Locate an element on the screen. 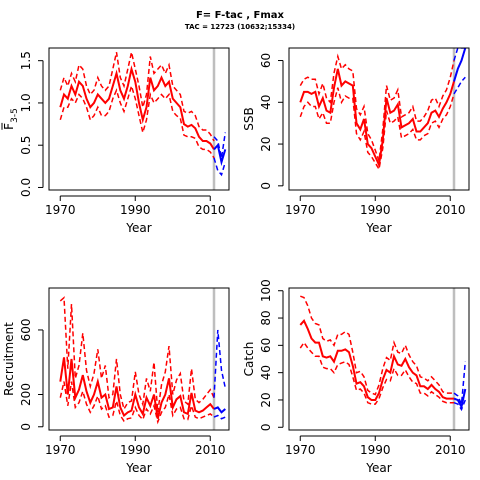 The height and width of the screenshot is (480, 480). y-axis-label-main: SSB is located at coordinates (249, 118).